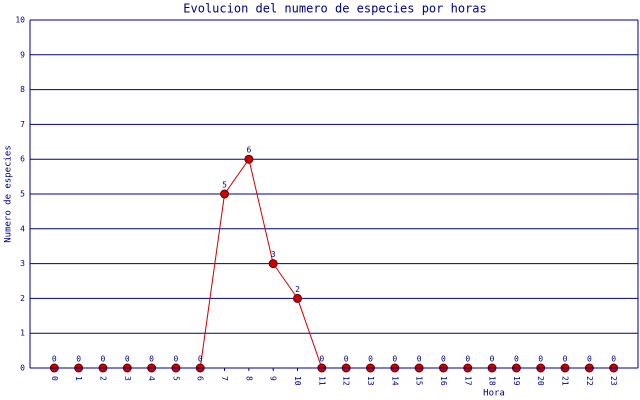  What do you see at coordinates (9, 194) in the screenshot?
I see `y-axis-label: Numero de especies` at bounding box center [9, 194].